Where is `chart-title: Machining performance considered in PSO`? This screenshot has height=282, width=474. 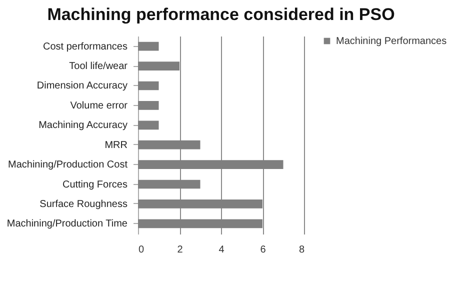 chart-title: Machining performance considered in PSO is located at coordinates (221, 14).